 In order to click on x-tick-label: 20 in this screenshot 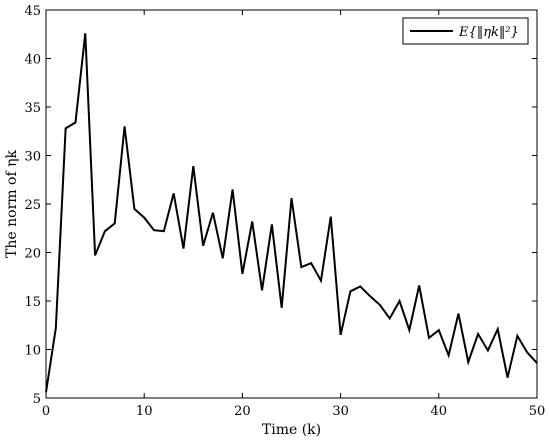, I will do `click(242, 411)`.